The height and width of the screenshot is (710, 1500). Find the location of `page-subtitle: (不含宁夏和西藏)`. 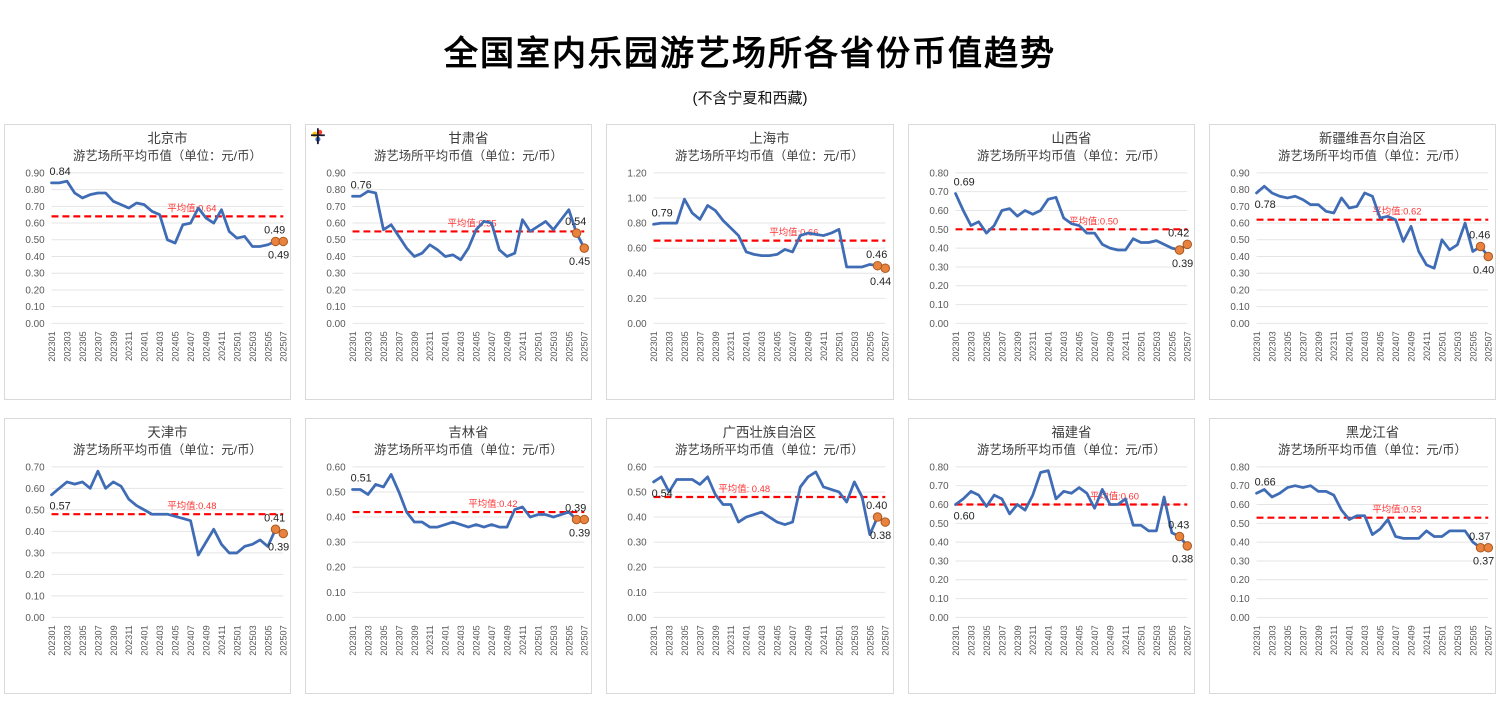

page-subtitle: (不含宁夏和西藏) is located at coordinates (750, 98).